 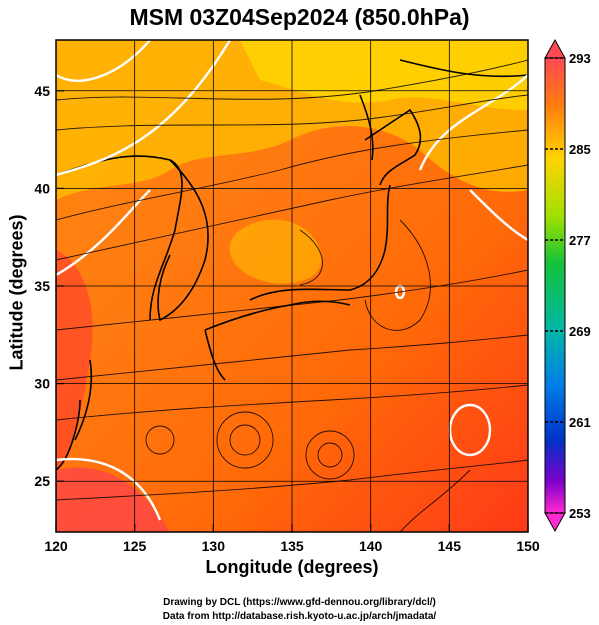 What do you see at coordinates (580, 513) in the screenshot?
I see `colorbar-label-253: 253` at bounding box center [580, 513].